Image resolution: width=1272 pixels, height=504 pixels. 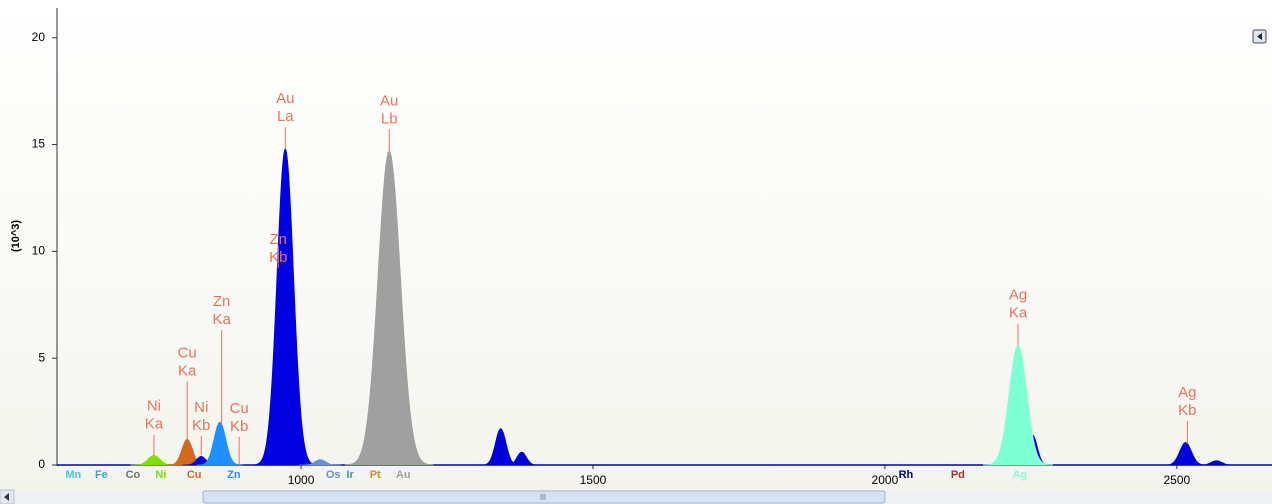 I want to click on y-tick-label: 20, so click(x=39, y=37).